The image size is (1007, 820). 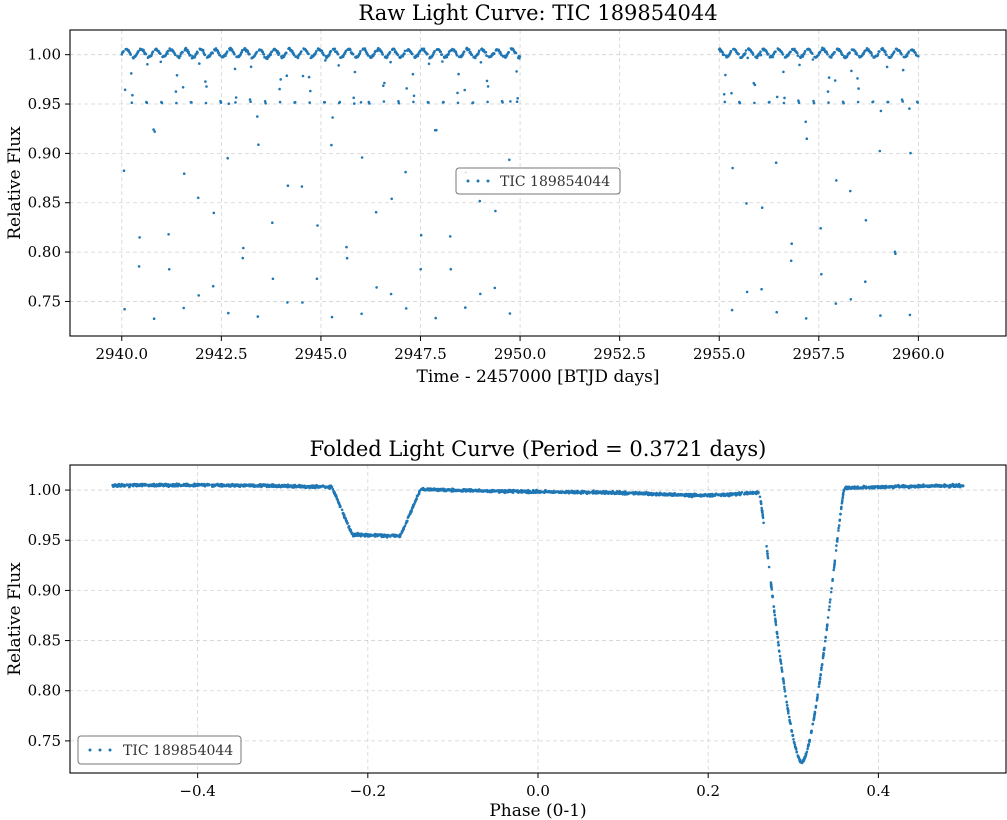 I want to click on folded-xtick-label: 0.4, so click(x=878, y=791).